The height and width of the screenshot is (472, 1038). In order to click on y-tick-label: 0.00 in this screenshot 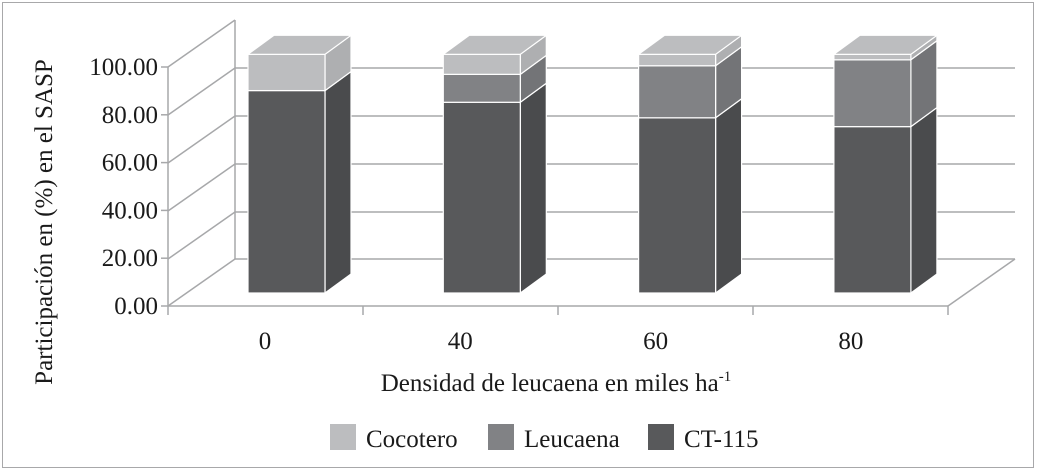, I will do `click(136, 306)`.